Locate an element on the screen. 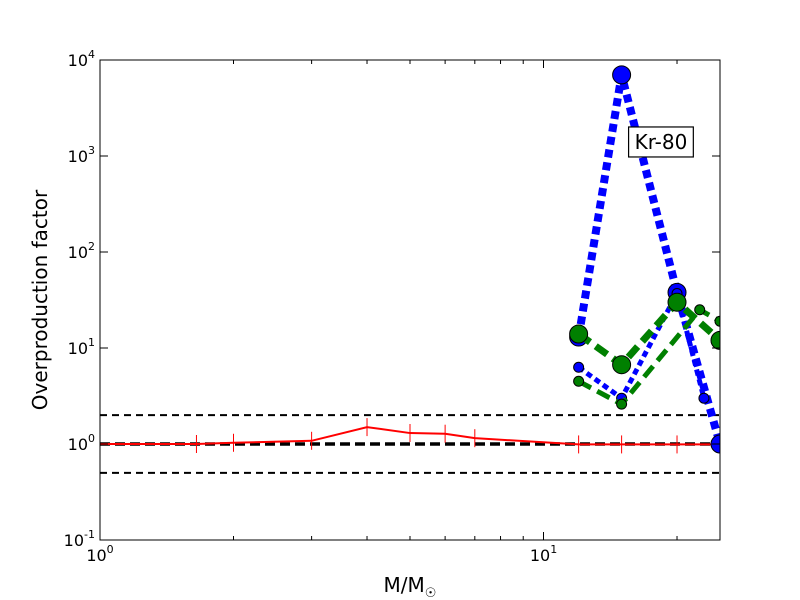 The image size is (800, 600). y-tick-label: 10⁴ is located at coordinates (81, 59).